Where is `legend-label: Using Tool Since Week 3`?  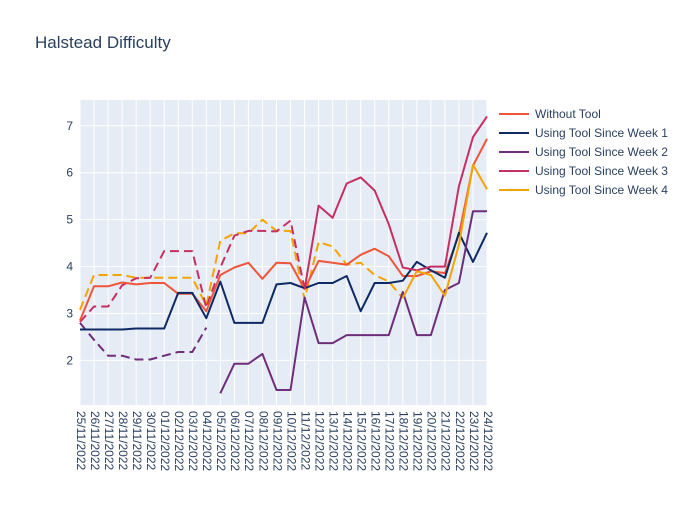
legend-label: Using Tool Since Week 3 is located at coordinates (601, 171).